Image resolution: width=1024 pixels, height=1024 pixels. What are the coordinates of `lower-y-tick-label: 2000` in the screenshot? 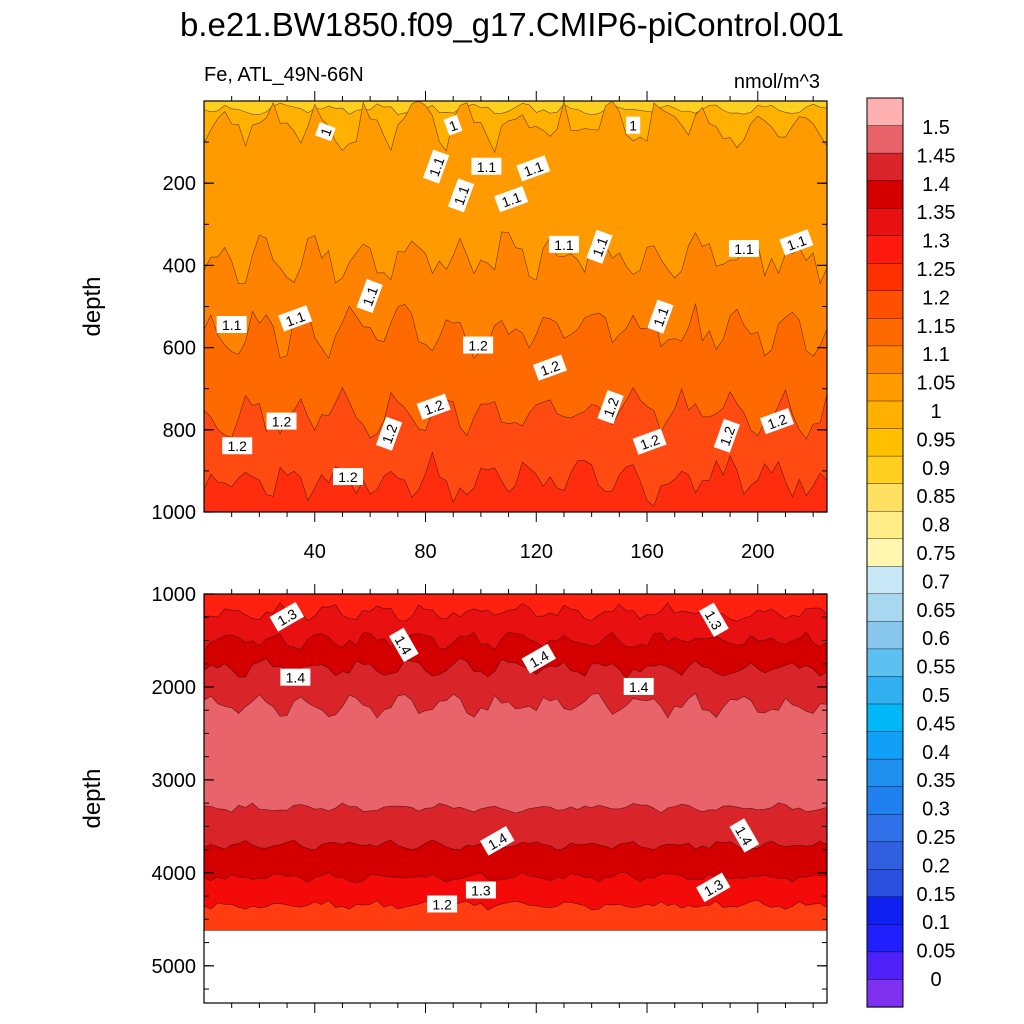 It's located at (174, 688).